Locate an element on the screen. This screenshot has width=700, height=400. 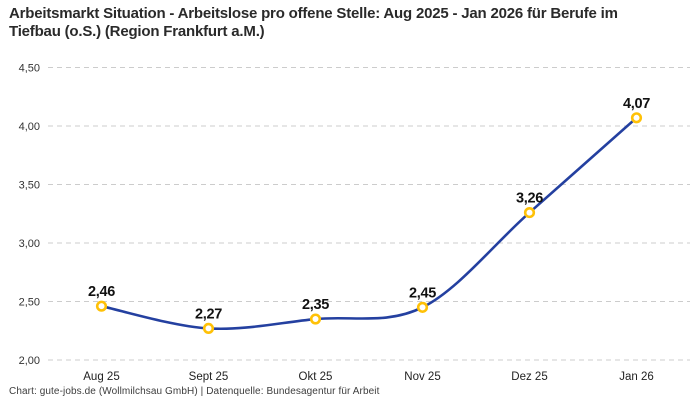
data-point-value-label: 3,26 is located at coordinates (529, 199).